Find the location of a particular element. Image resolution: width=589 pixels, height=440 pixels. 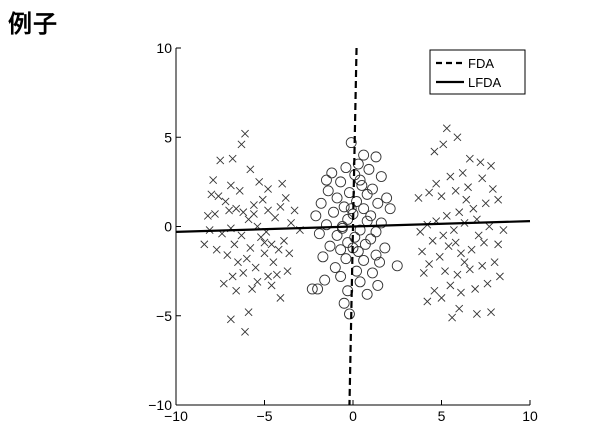

x-tick-label: −10 is located at coordinates (176, 416).